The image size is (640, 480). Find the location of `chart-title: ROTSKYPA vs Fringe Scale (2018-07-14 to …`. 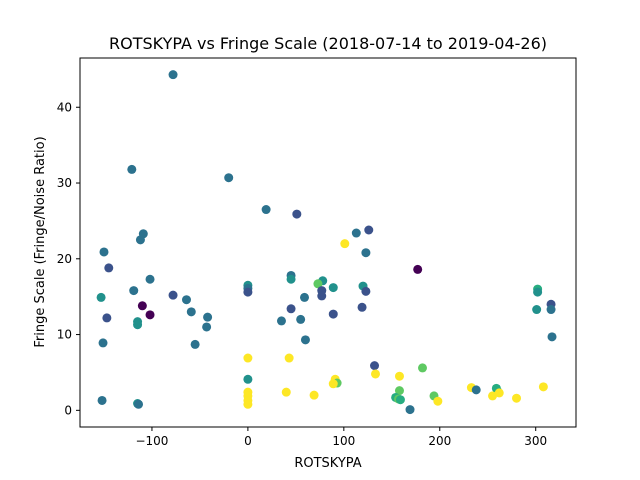

chart-title: ROTSKYPA vs Fringe Scale (2018-07-14 to … is located at coordinates (328, 43).